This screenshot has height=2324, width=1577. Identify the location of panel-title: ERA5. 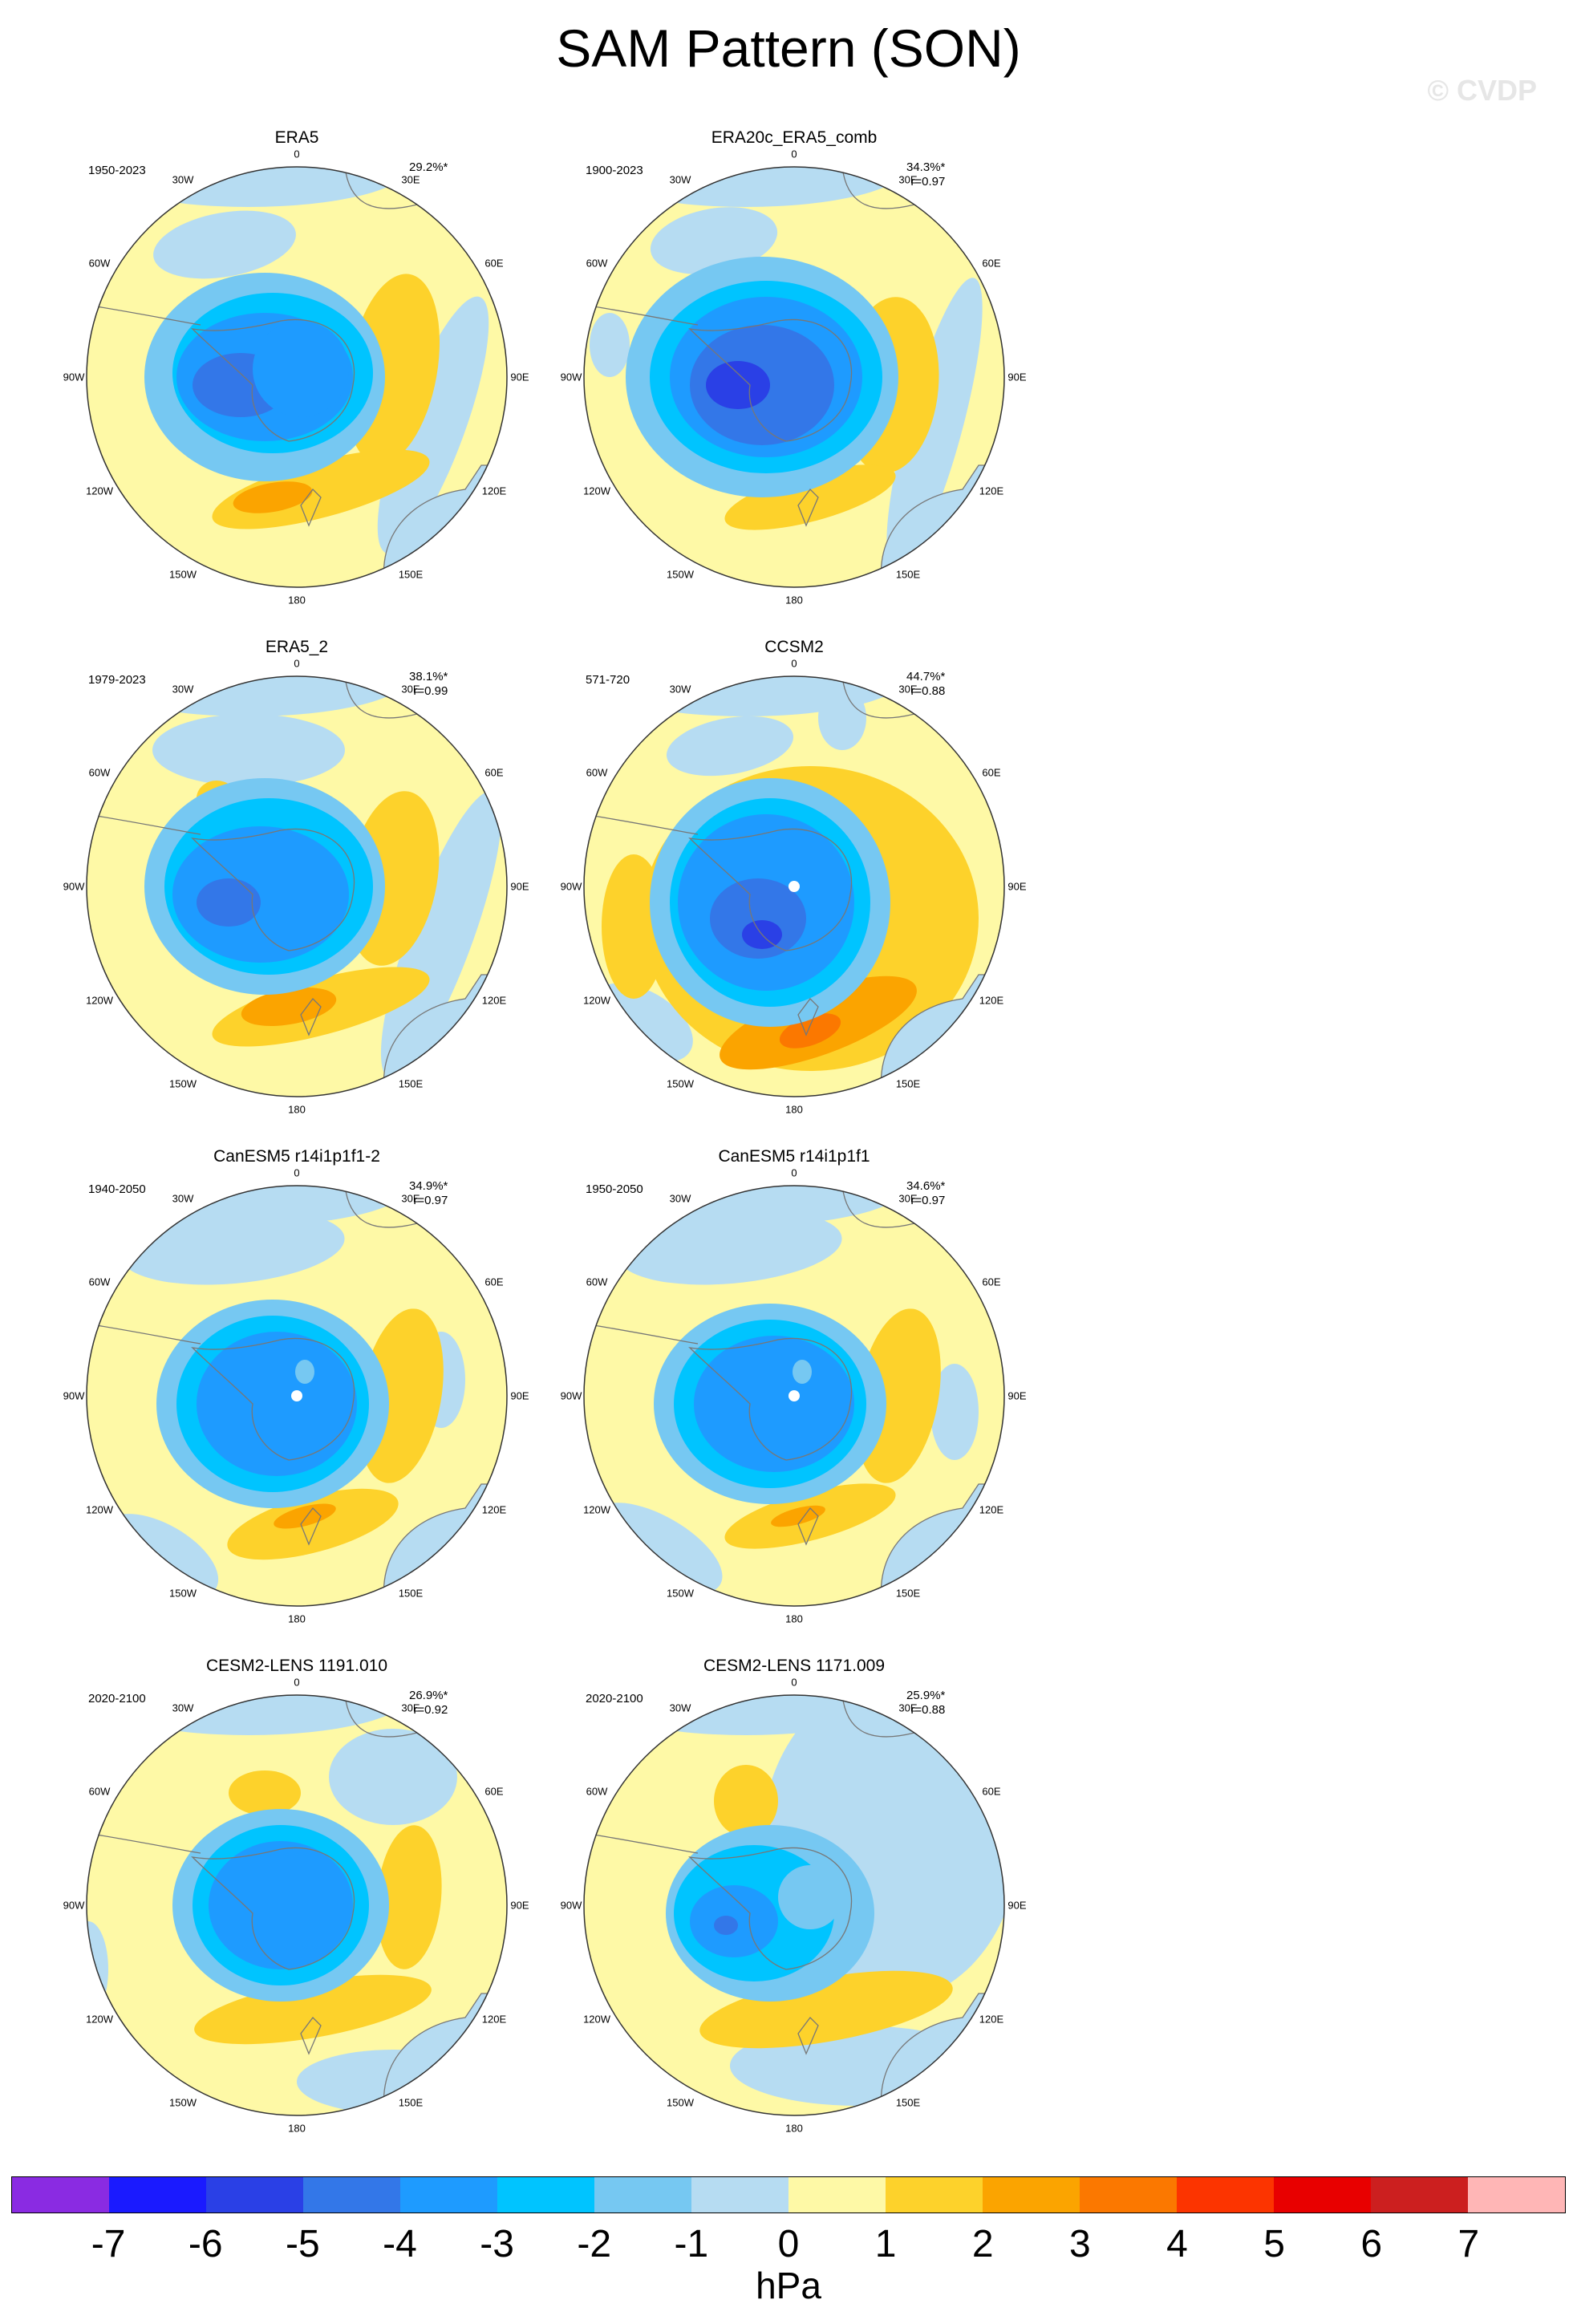
(296, 137).